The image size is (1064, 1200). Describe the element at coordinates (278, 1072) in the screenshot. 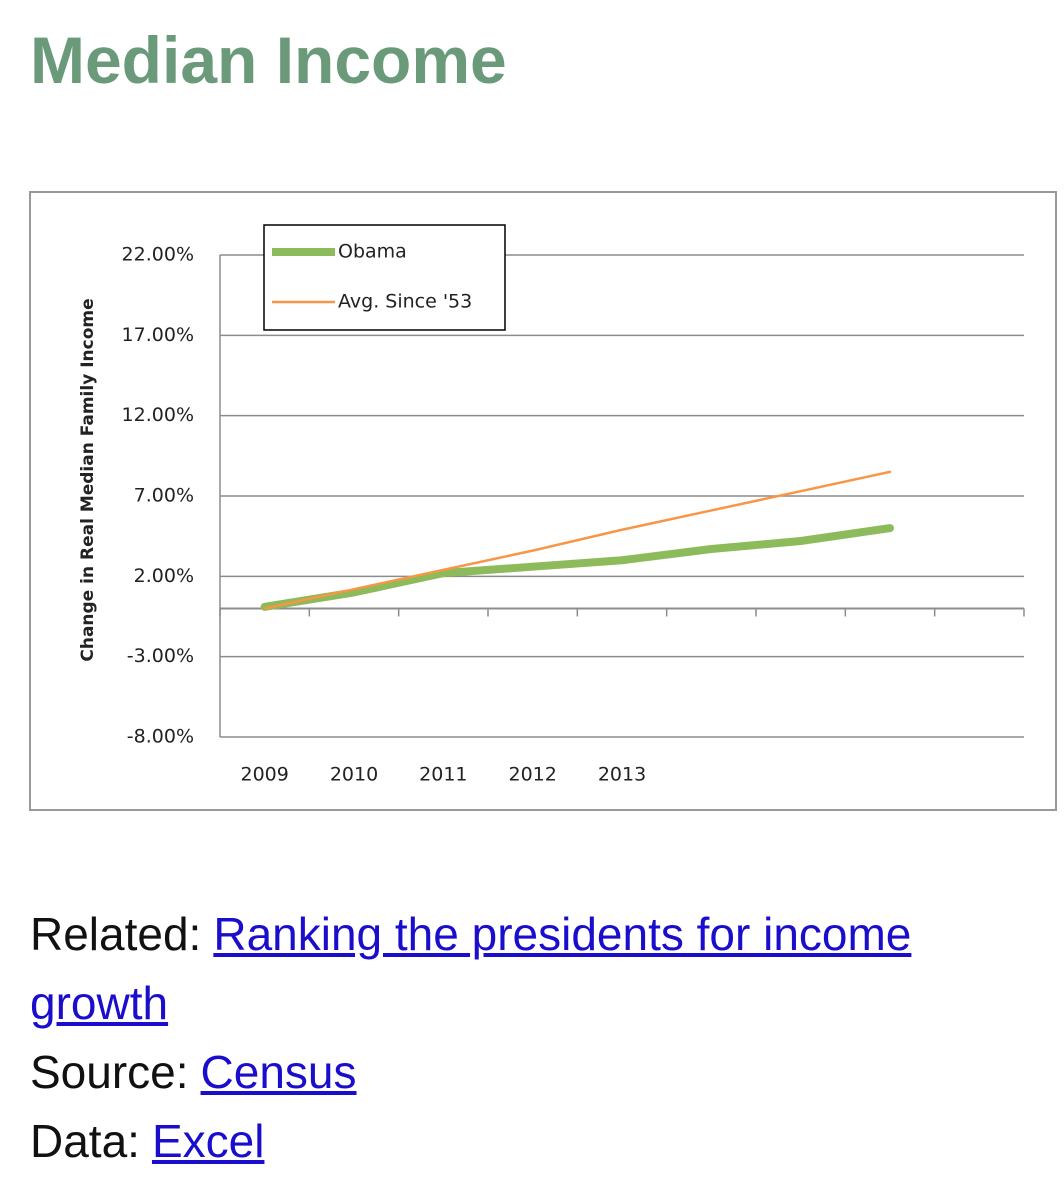

I see `link: Census` at that location.